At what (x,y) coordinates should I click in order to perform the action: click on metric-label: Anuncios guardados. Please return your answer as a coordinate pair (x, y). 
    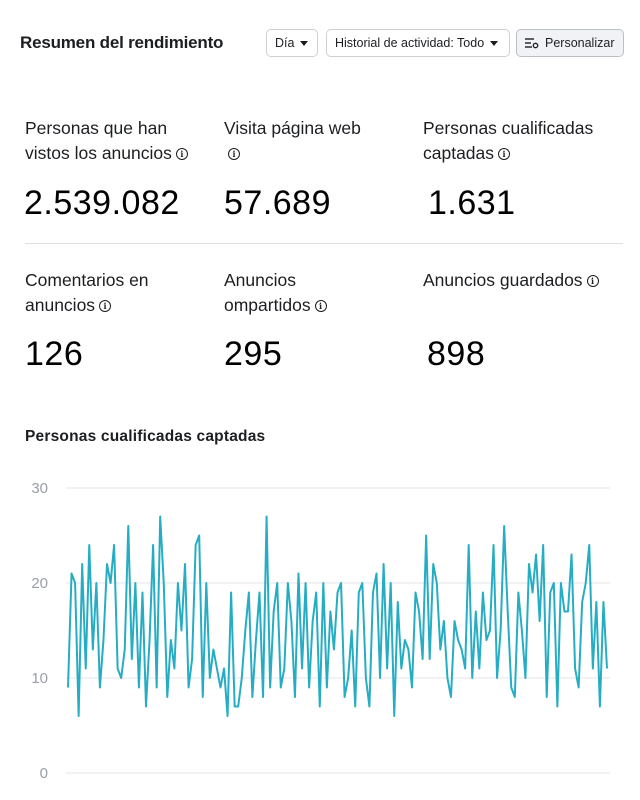
    Looking at the image, I should click on (503, 280).